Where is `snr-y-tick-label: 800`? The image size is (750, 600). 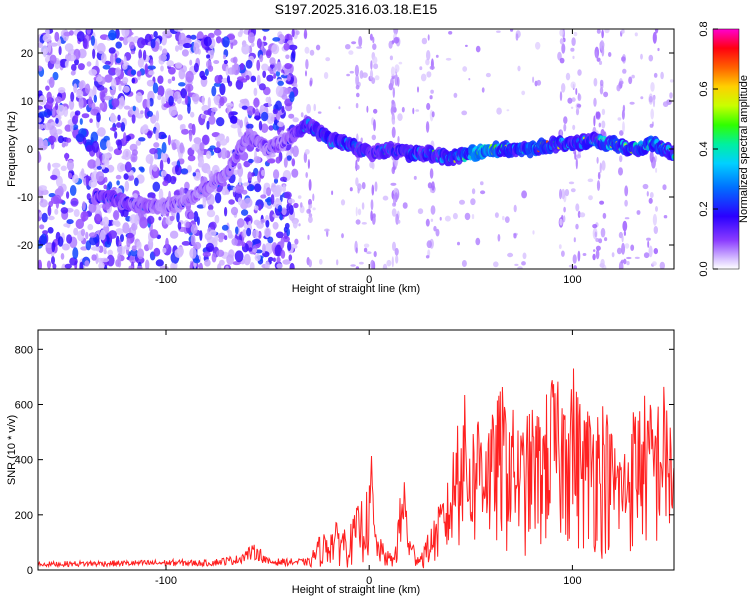
snr-y-tick-label: 800 is located at coordinates (24, 350).